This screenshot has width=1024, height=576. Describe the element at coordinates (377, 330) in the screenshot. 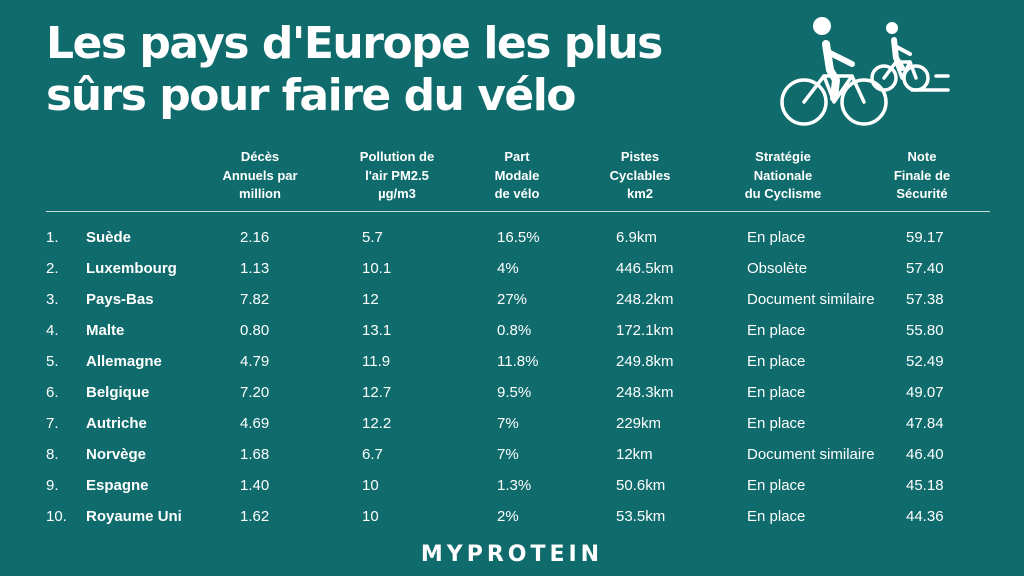

I see `pm25-cell: 13.1` at that location.